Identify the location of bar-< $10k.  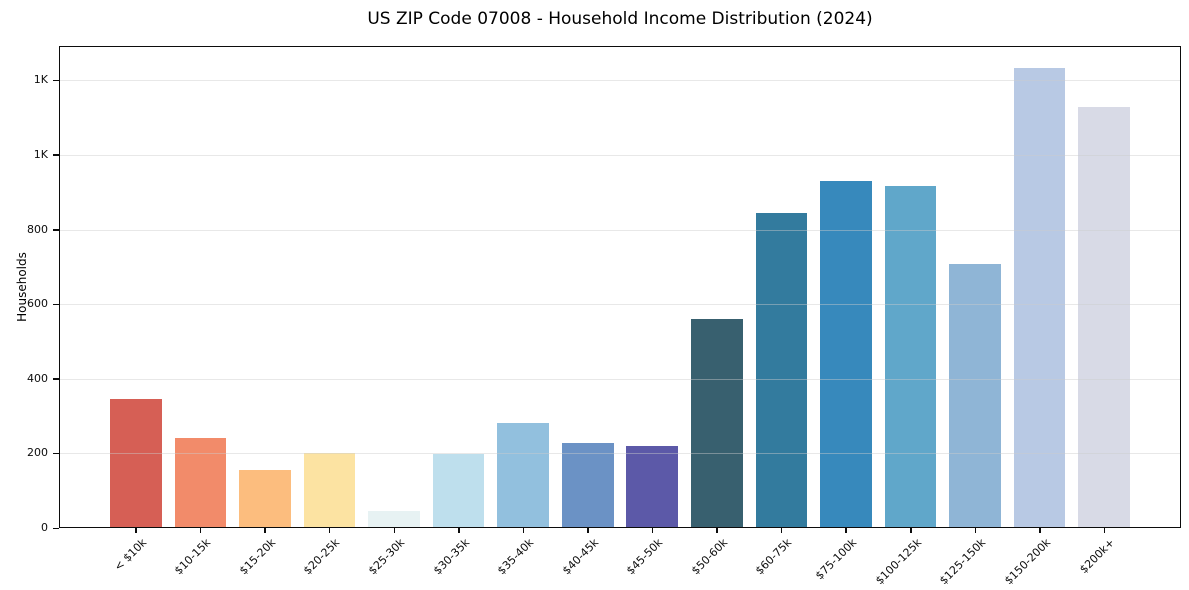
(136, 463).